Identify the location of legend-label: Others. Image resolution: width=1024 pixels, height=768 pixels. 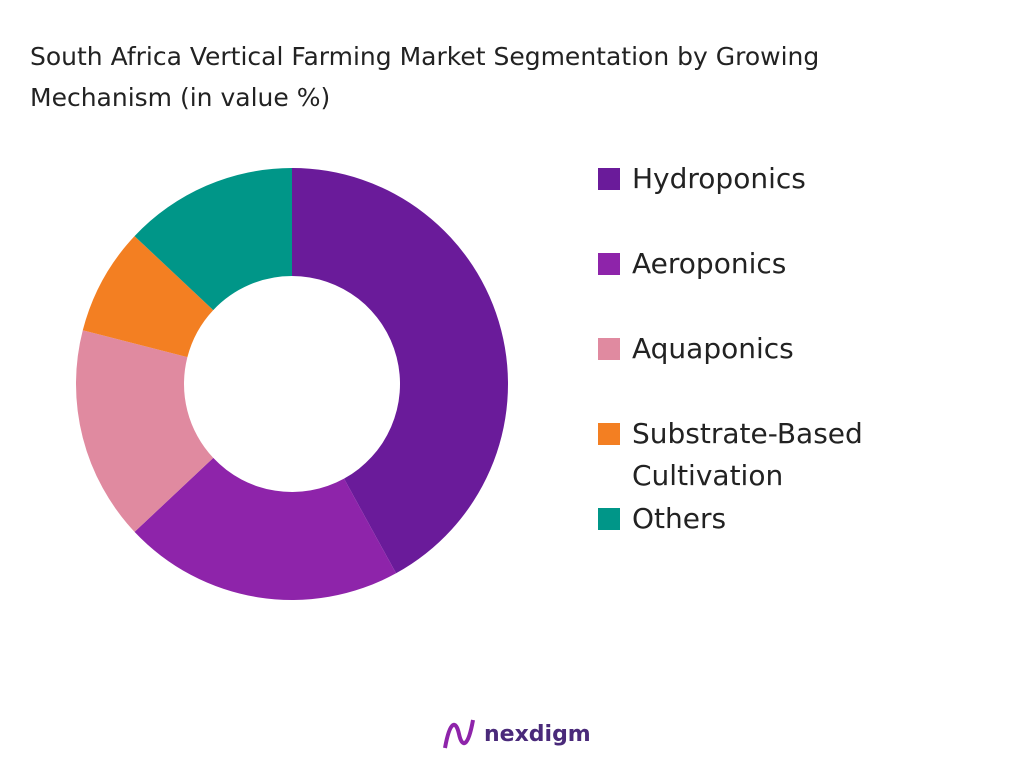
(679, 518).